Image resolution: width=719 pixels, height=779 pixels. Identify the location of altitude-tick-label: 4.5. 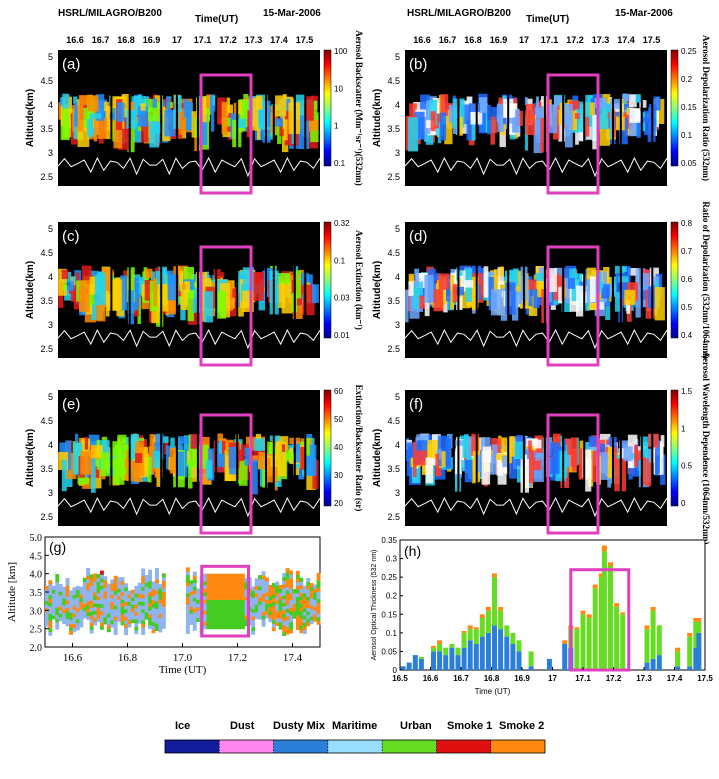
(46, 253).